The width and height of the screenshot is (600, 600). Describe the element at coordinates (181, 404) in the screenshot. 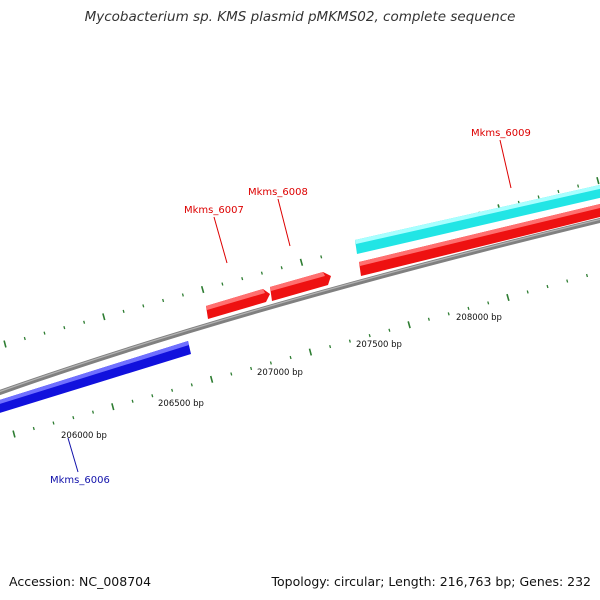

I see `position-label-206500: 206500 bp` at that location.